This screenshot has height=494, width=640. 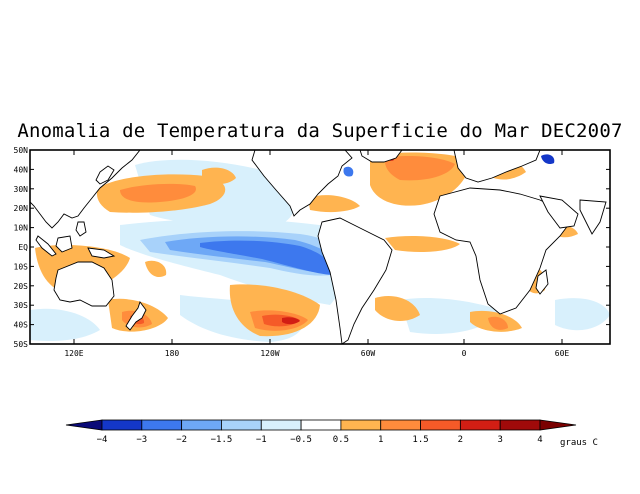 What do you see at coordinates (291, 321) in the screenshot?
I see `hot-spot-south-pacific-core` at bounding box center [291, 321].